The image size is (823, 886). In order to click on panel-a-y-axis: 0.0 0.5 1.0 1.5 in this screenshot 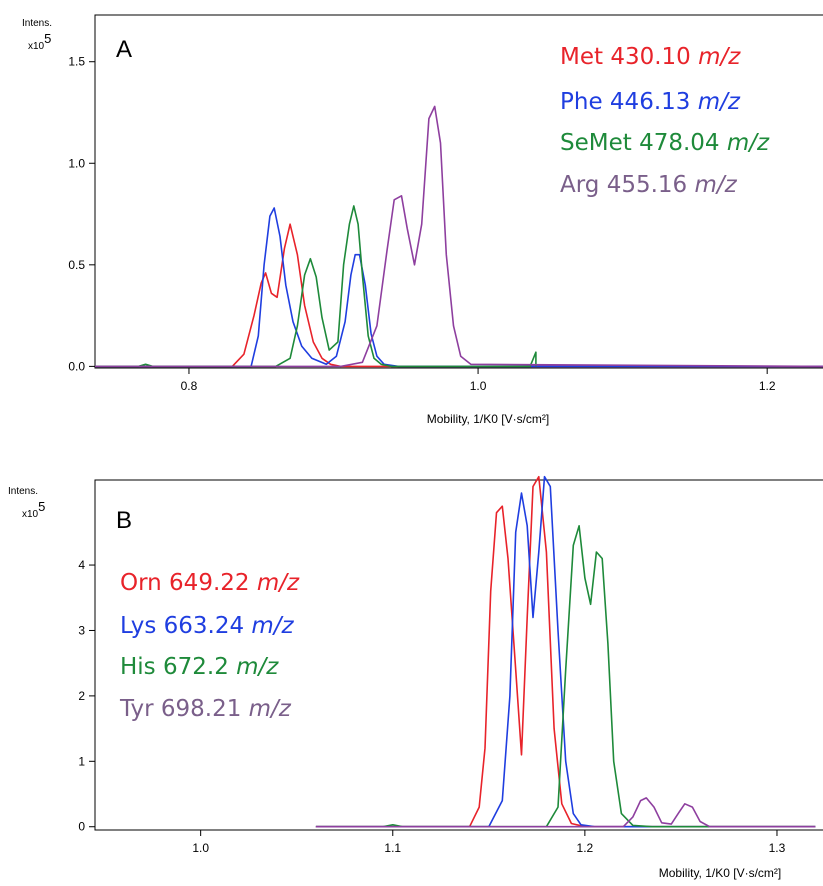, I will do `click(81, 214)`.